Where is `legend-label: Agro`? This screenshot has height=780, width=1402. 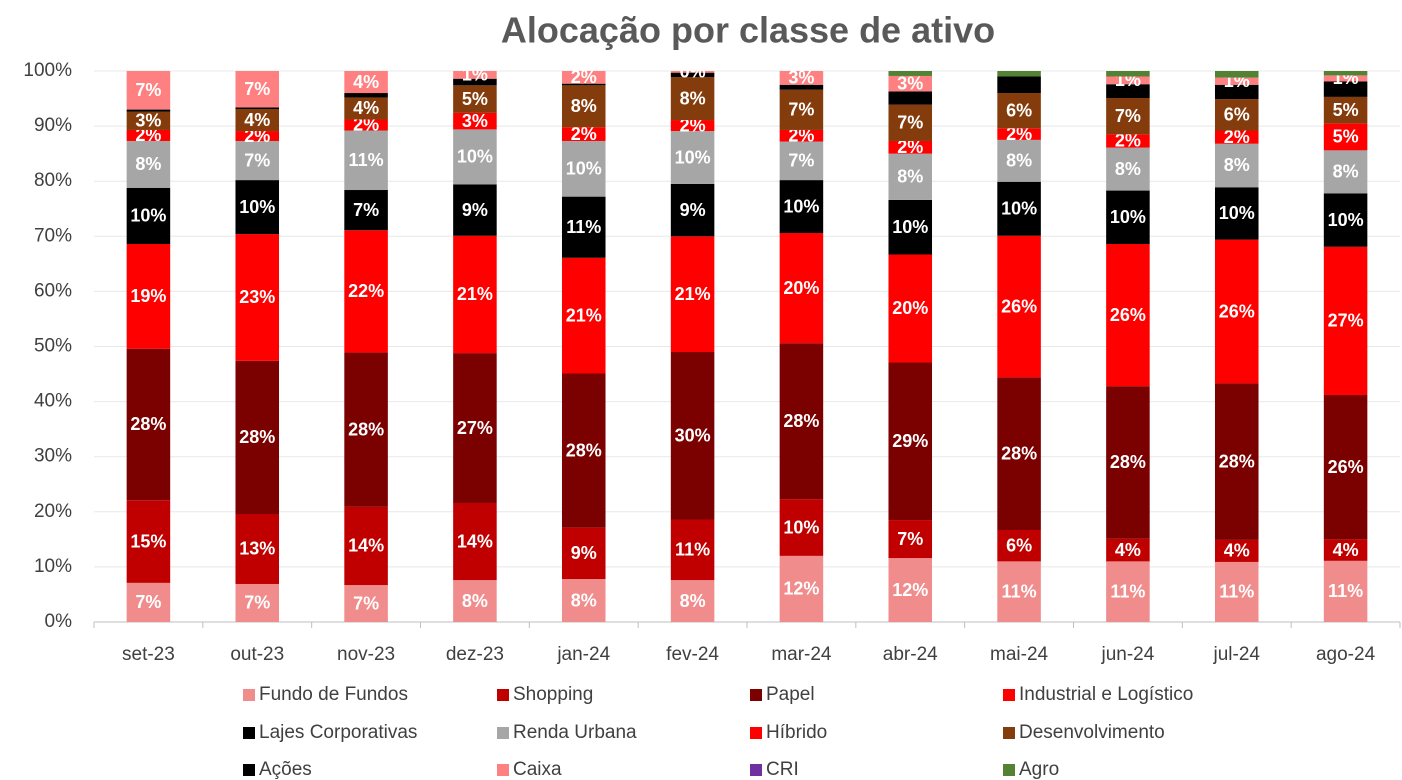
legend-label: Agro is located at coordinates (1039, 769).